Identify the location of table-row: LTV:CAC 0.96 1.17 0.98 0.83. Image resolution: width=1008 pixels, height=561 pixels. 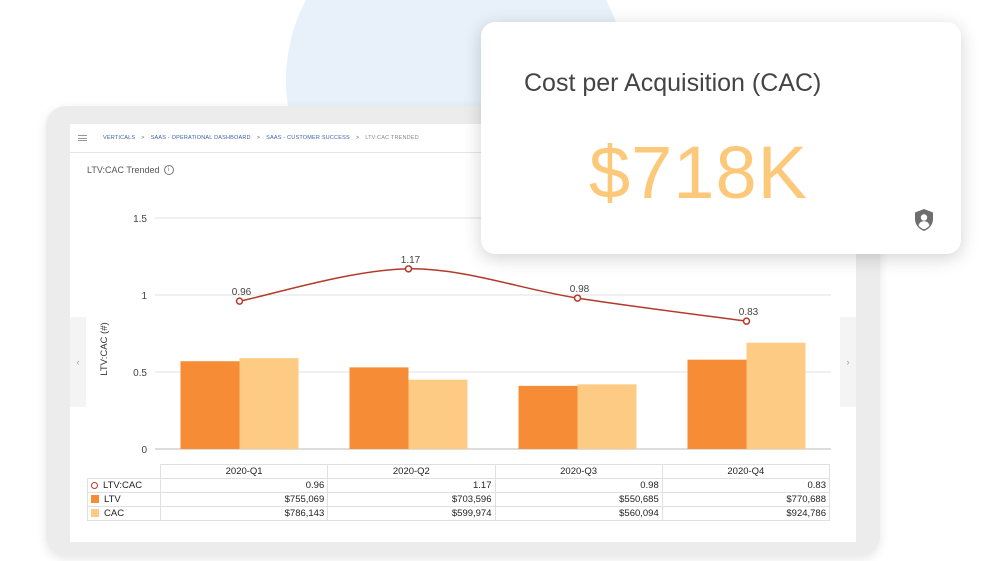
(459, 485).